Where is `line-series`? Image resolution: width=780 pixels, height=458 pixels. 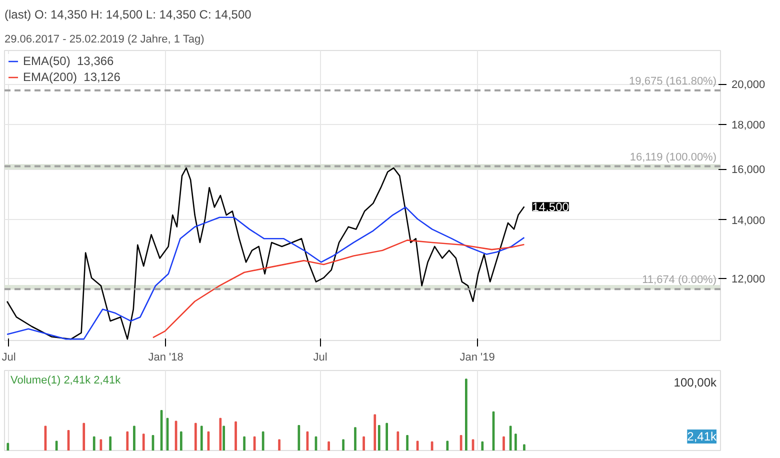
line-series is located at coordinates (338, 289).